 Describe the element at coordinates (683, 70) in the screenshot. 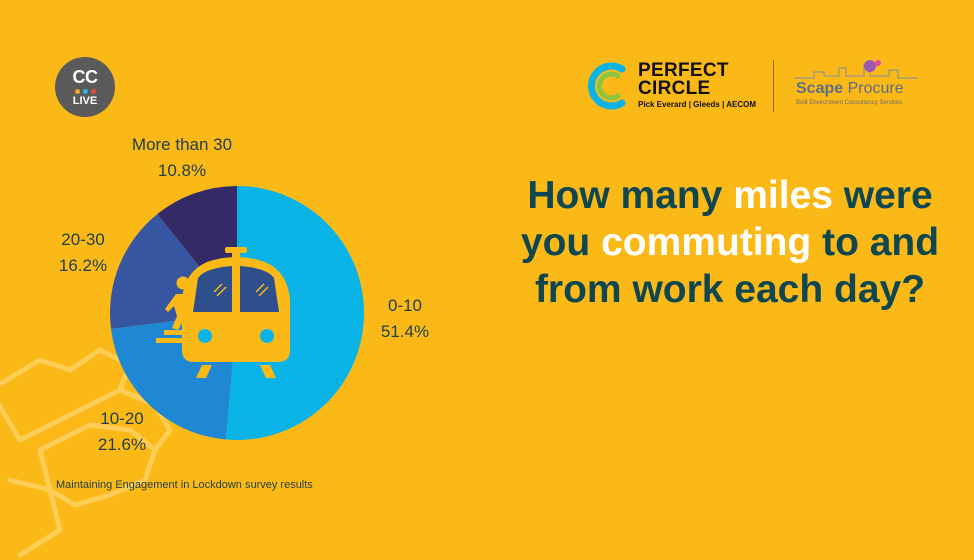

I see `pc-line1: PERFECT` at that location.